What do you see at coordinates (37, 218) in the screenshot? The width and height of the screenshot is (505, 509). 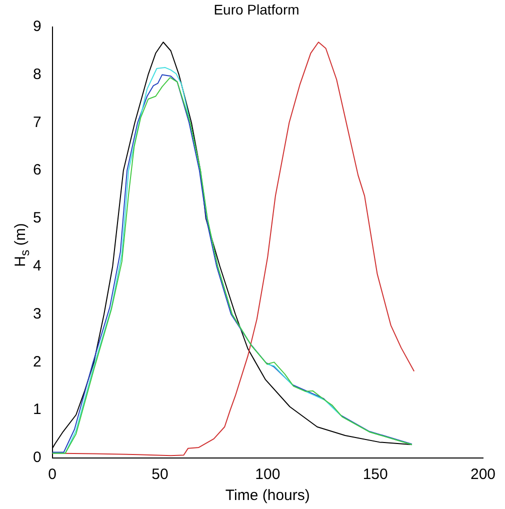 I see `y-tick-label: 5` at bounding box center [37, 218].